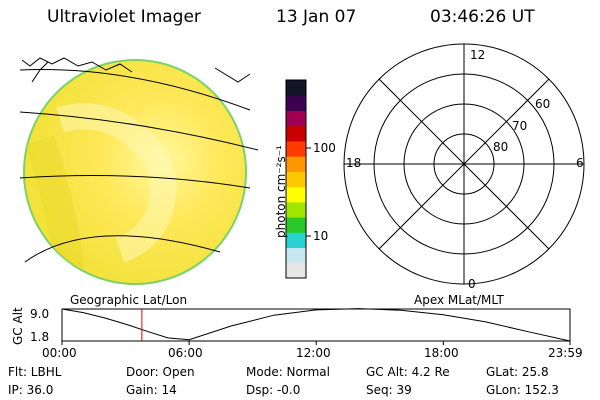 The image size is (600, 400). Describe the element at coordinates (482, 17) in the screenshot. I see `time-label: 03:46:26 UT` at that location.